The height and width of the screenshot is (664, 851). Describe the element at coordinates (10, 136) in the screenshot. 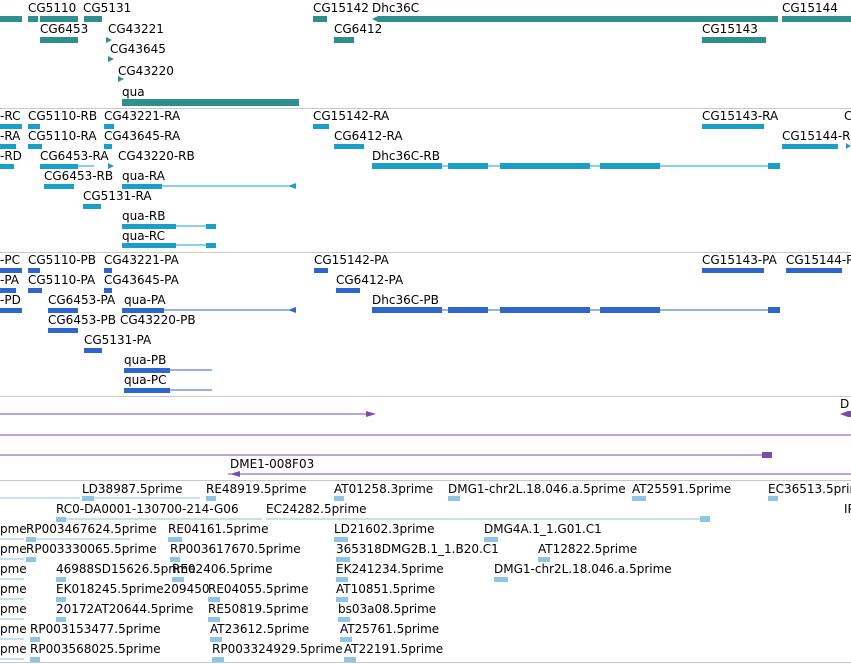

I see `transcript-label: -RA` at that location.